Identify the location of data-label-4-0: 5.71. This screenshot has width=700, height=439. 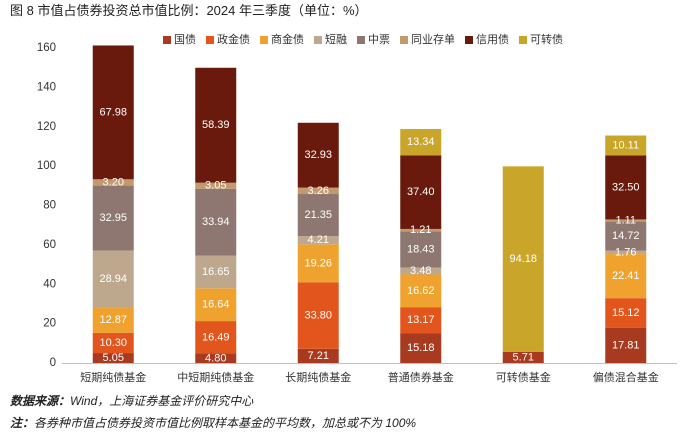
(523, 357).